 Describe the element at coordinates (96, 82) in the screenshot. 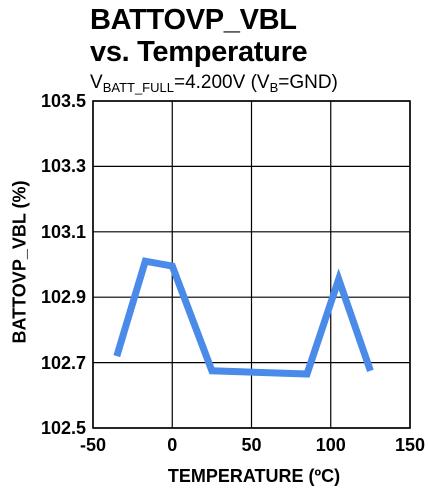

I see `subtitle-v: V` at that location.